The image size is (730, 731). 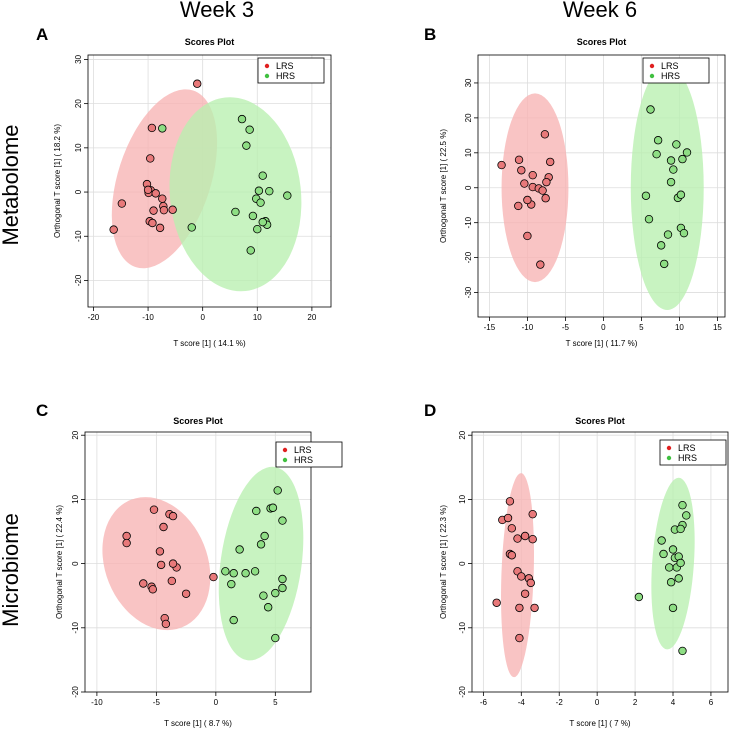 What do you see at coordinates (42, 410) in the screenshot?
I see `panel-letter-c: C` at bounding box center [42, 410].